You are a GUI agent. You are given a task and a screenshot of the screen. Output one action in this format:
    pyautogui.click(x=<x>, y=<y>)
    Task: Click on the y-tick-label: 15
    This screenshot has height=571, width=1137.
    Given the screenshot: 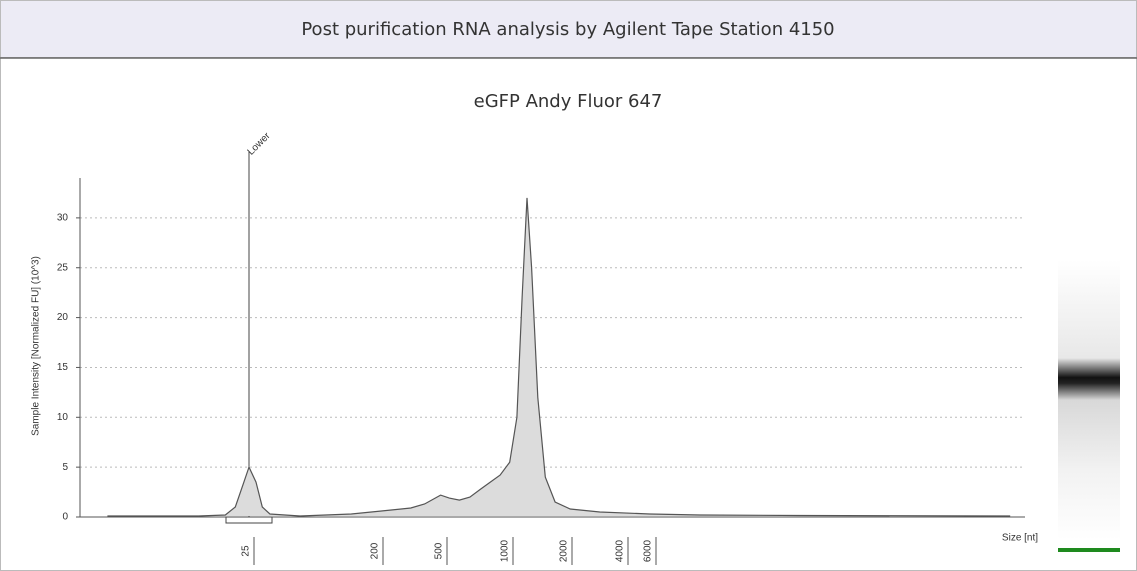 What is the action you would take?
    pyautogui.click(x=63, y=367)
    